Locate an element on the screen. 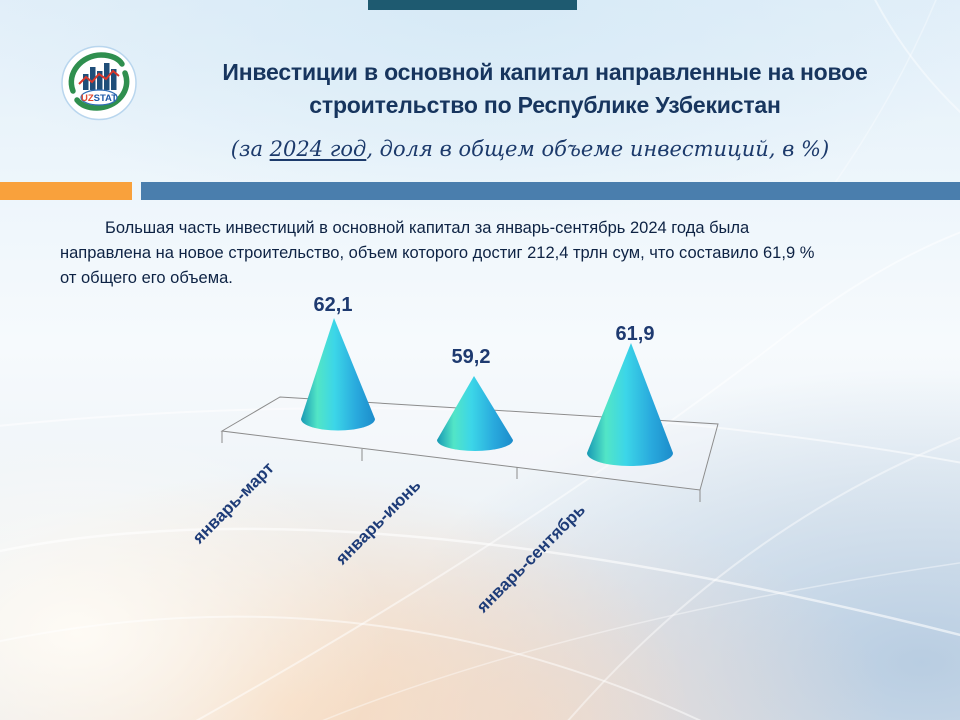  chart-floor is located at coordinates (469, 443).